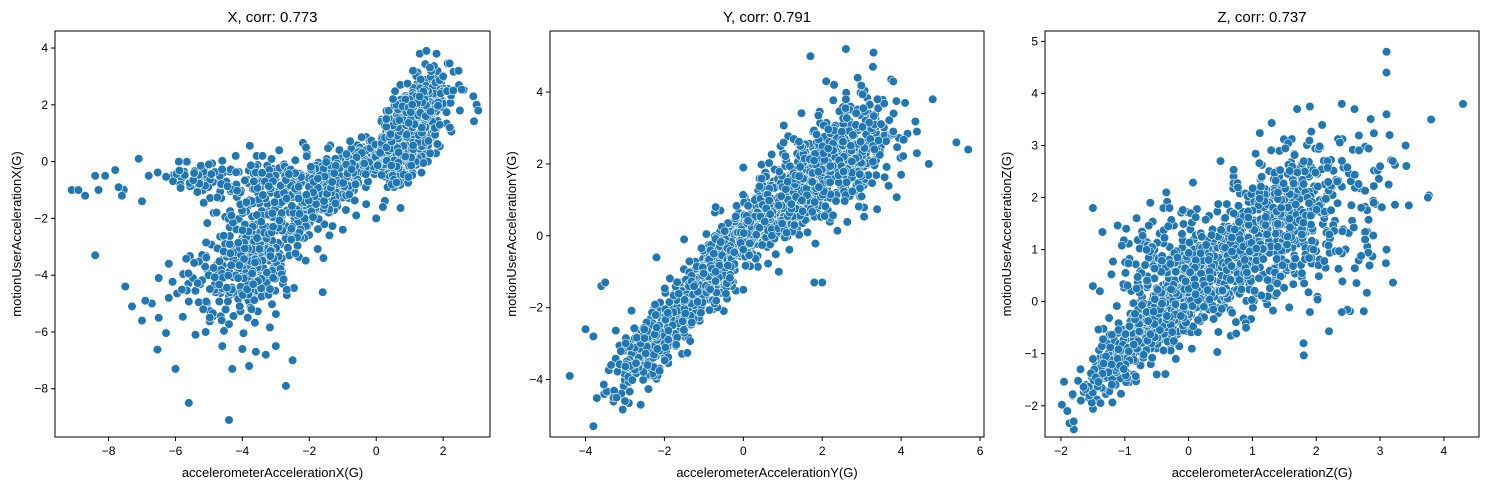  I want to click on x-tick-label: 4, so click(901, 451).